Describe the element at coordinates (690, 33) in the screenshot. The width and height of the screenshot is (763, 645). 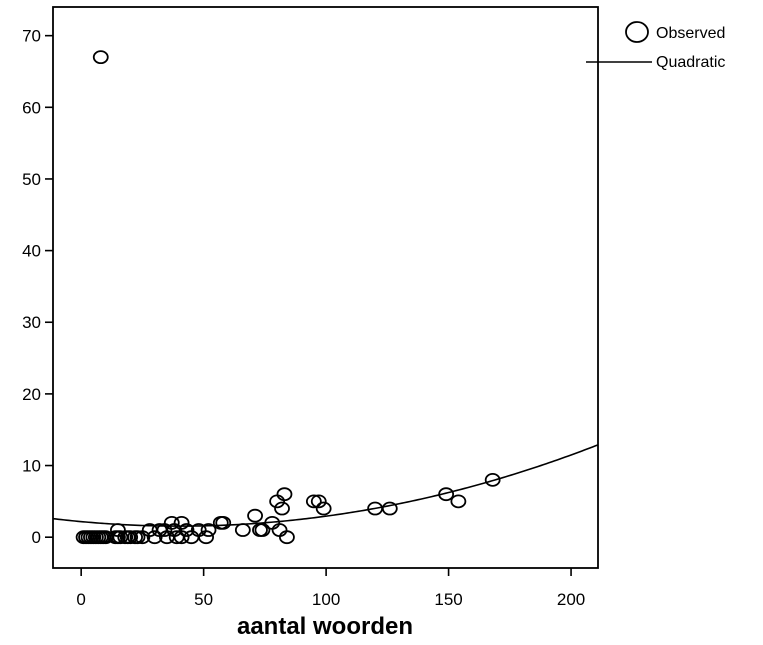
I see `legend-observed-label: Observed` at that location.